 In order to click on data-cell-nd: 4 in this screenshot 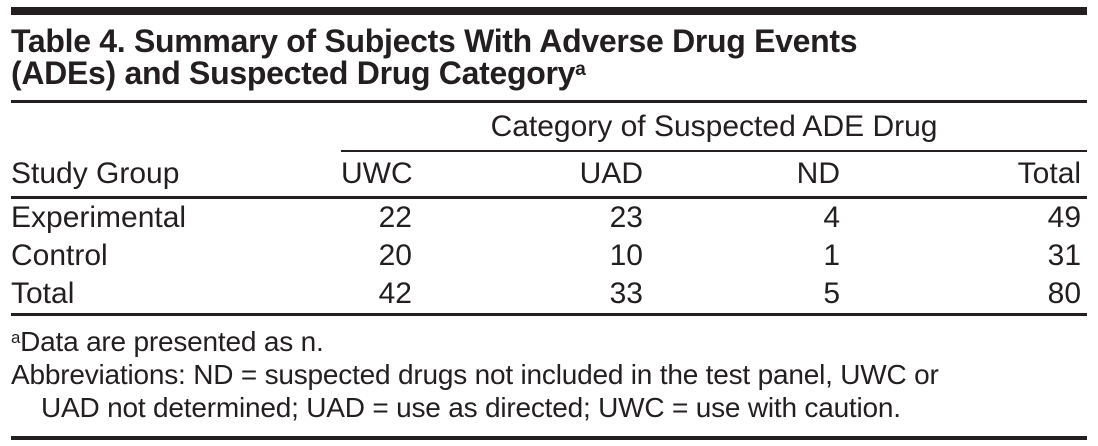, I will do `click(831, 217)`.